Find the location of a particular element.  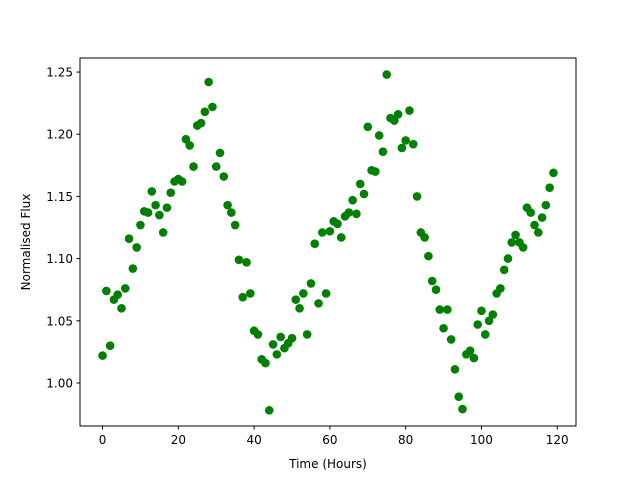

x-tick-label: 20 is located at coordinates (178, 440).